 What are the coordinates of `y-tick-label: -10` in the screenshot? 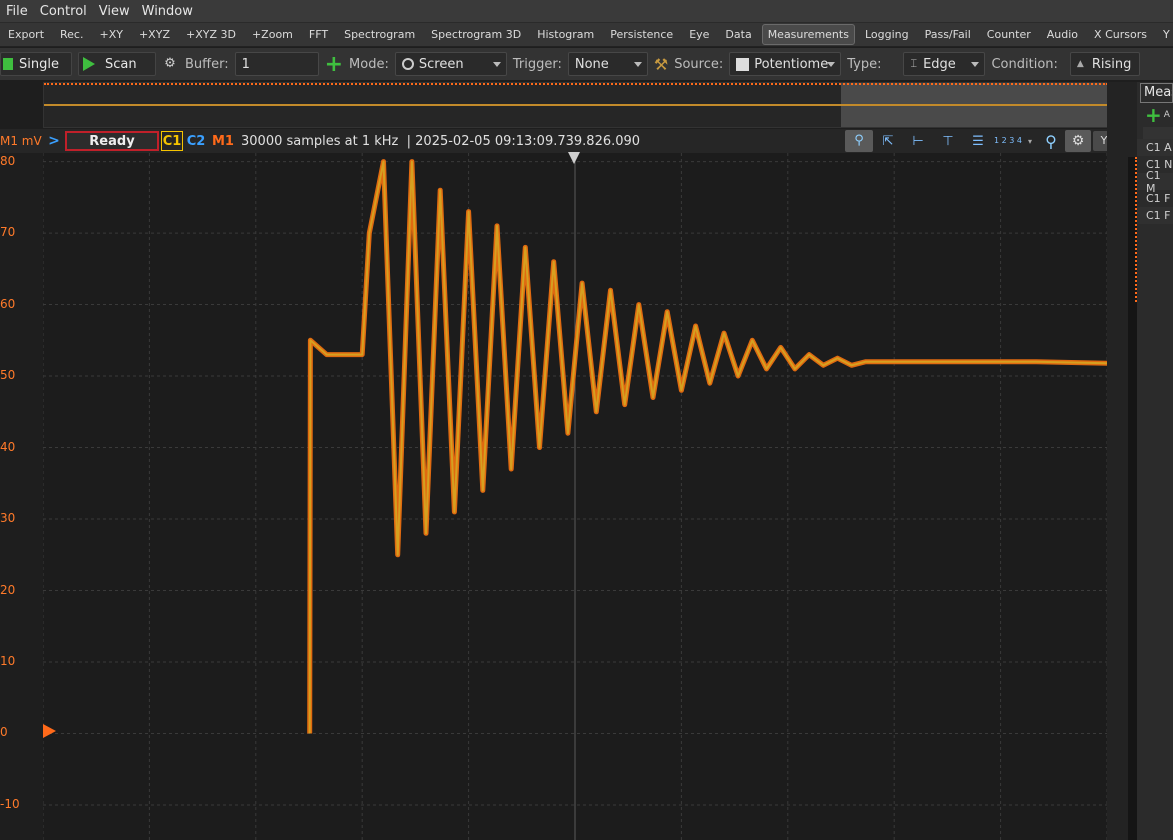 It's located at (10, 803).